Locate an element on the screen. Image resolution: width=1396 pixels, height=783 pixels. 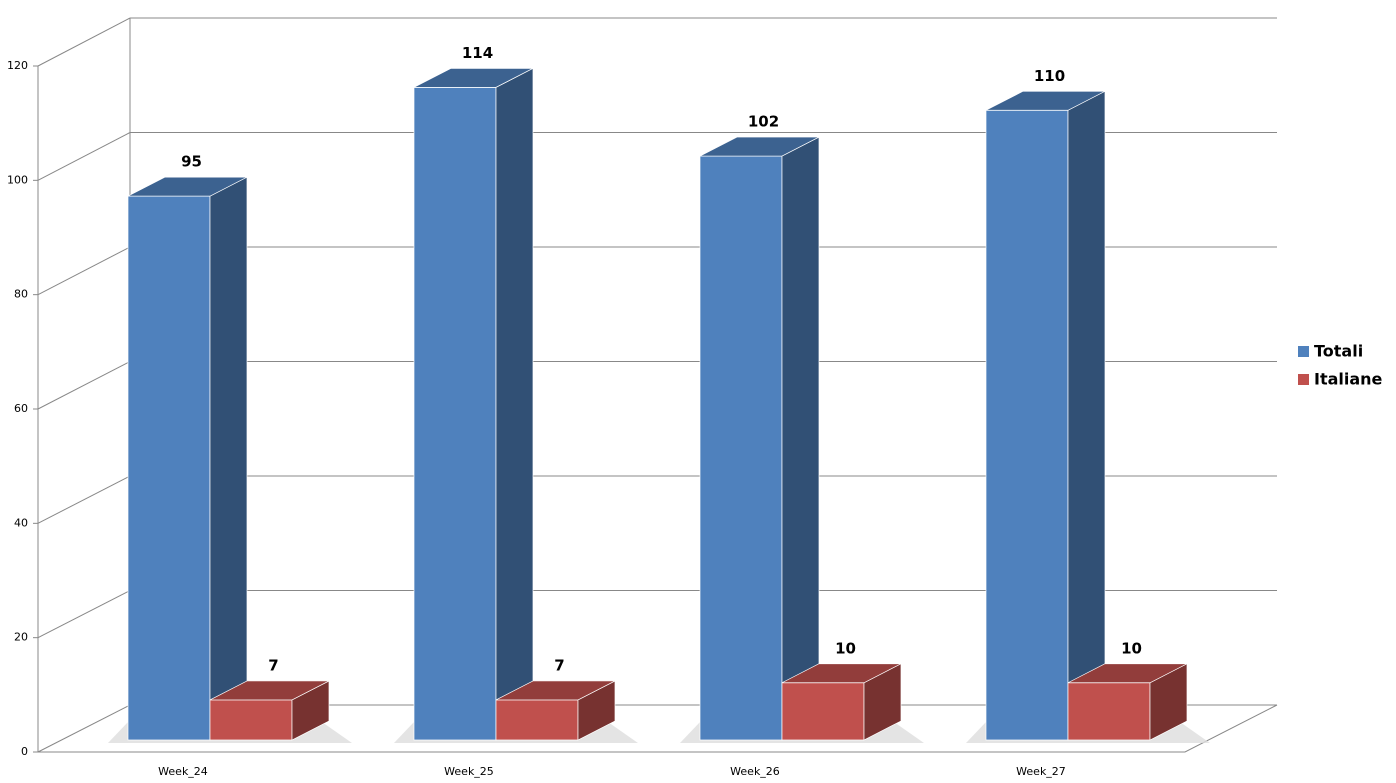
y-tick-label: 60 is located at coordinates (21, 408).